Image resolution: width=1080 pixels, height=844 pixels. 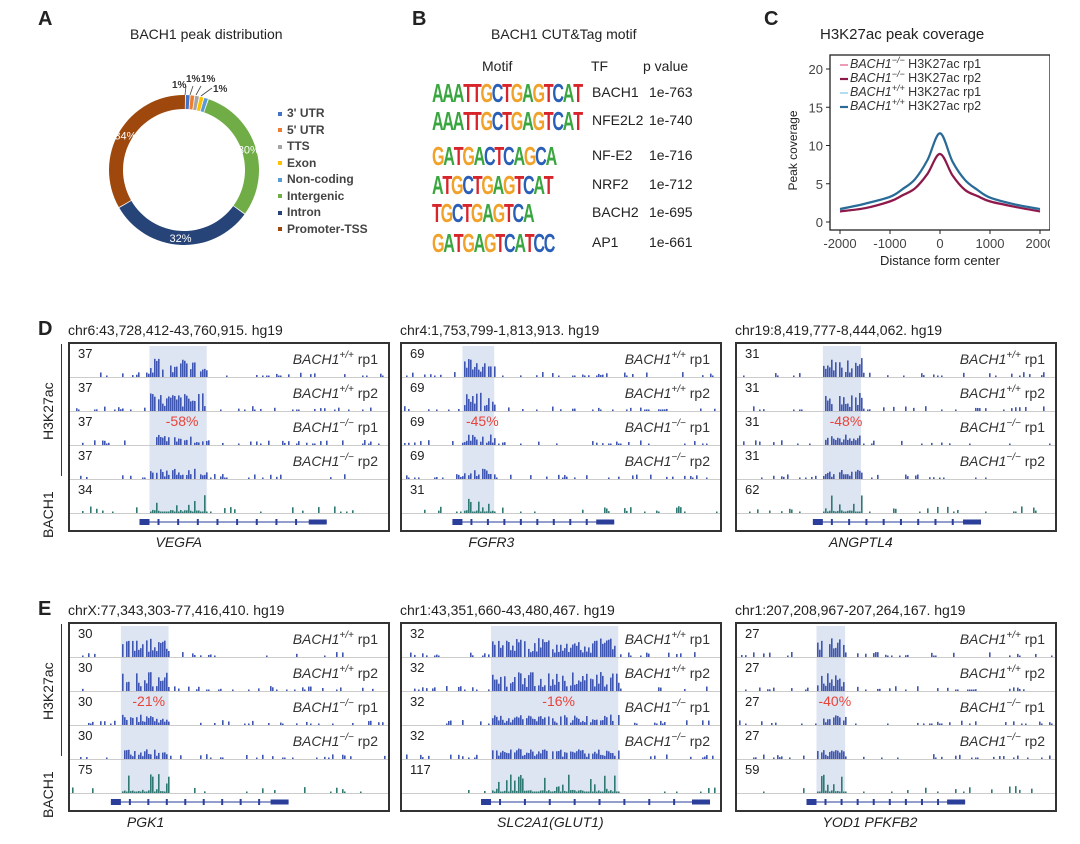 I want to click on donut-slice-intergenic, so click(x=231, y=156).